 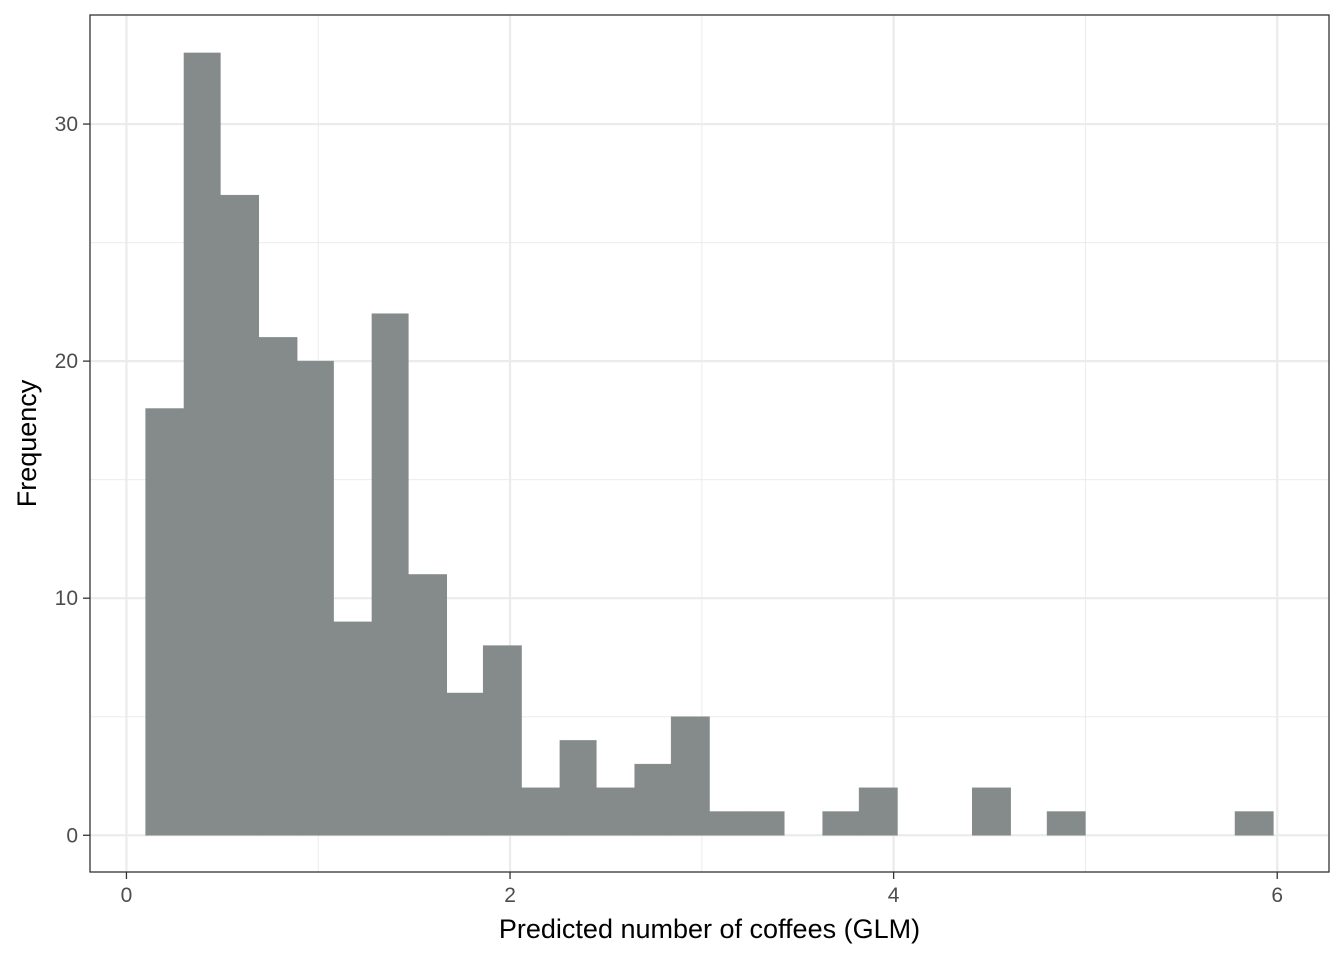 I want to click on x-tick-label: 2, so click(x=510, y=895).